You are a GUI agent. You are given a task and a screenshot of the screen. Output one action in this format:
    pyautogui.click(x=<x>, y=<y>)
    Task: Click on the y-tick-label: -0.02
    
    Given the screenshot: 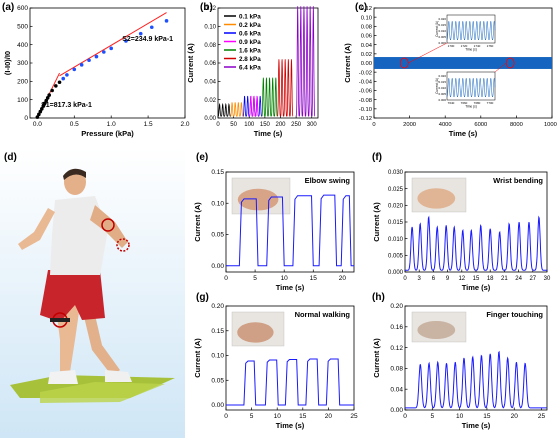 What is the action you would take?
    pyautogui.click(x=365, y=73)
    